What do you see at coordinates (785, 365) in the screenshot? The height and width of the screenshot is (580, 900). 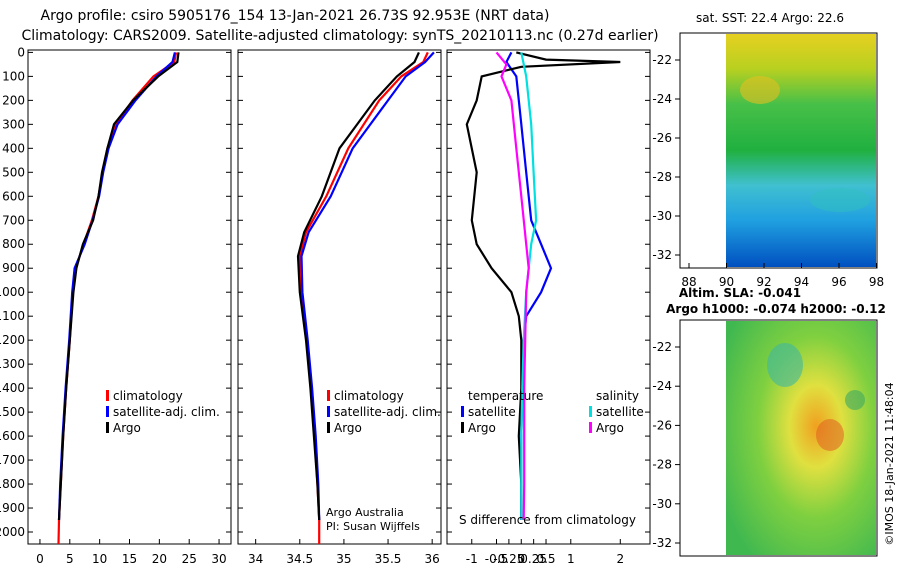 I see `ssh-low-patch` at bounding box center [785, 365].